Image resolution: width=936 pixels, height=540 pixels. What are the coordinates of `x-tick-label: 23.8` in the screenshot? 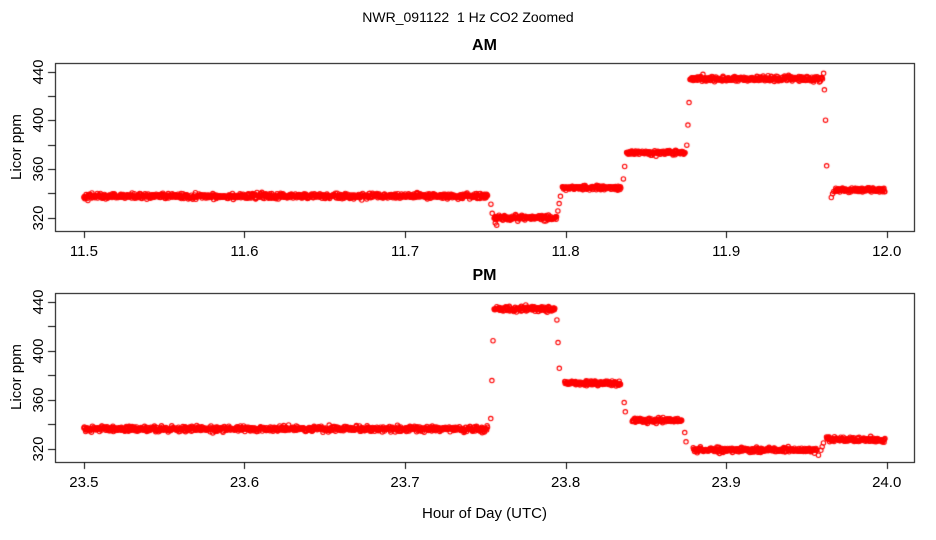 It's located at (565, 482).